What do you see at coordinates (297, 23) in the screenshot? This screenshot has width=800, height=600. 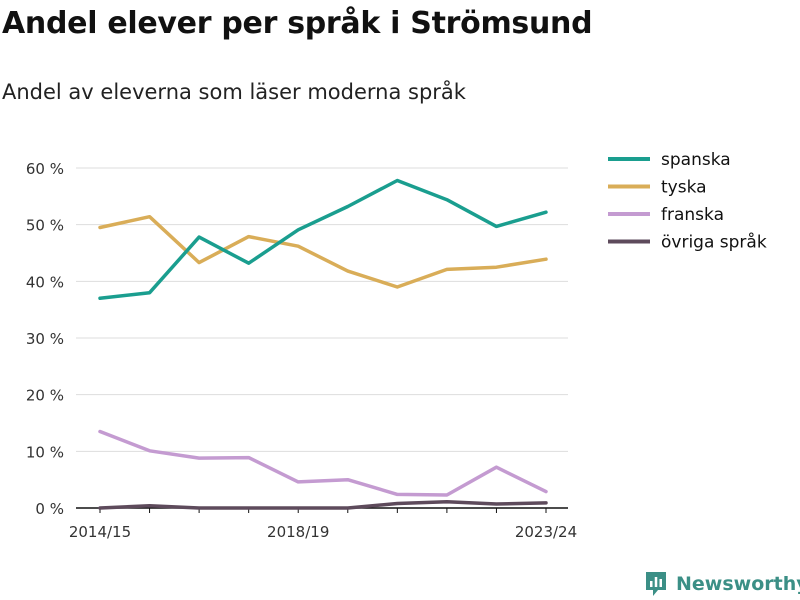 I see `chart-title: Andel elever per språk i Strömsund` at bounding box center [297, 23].